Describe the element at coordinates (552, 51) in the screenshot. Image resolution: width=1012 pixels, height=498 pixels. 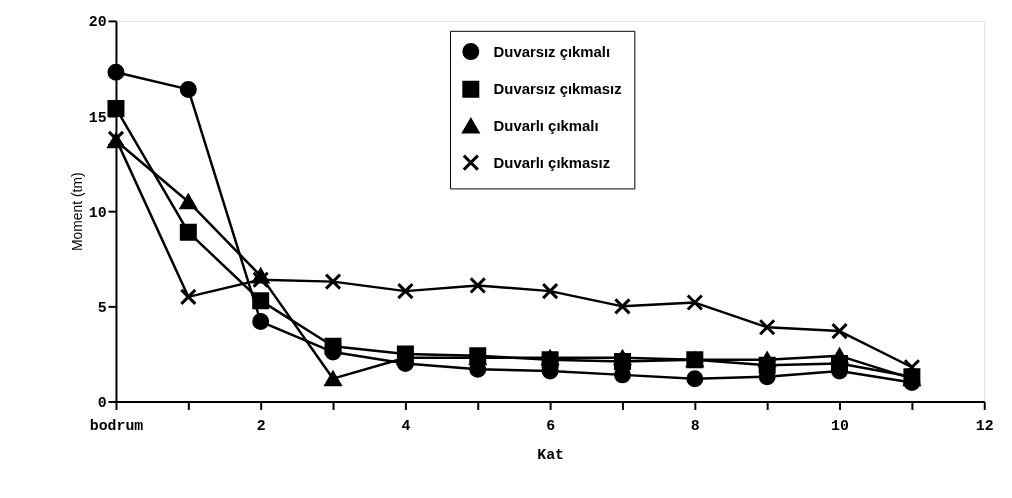
I see `legend-label: Duvarsız çıkmalı` at that location.